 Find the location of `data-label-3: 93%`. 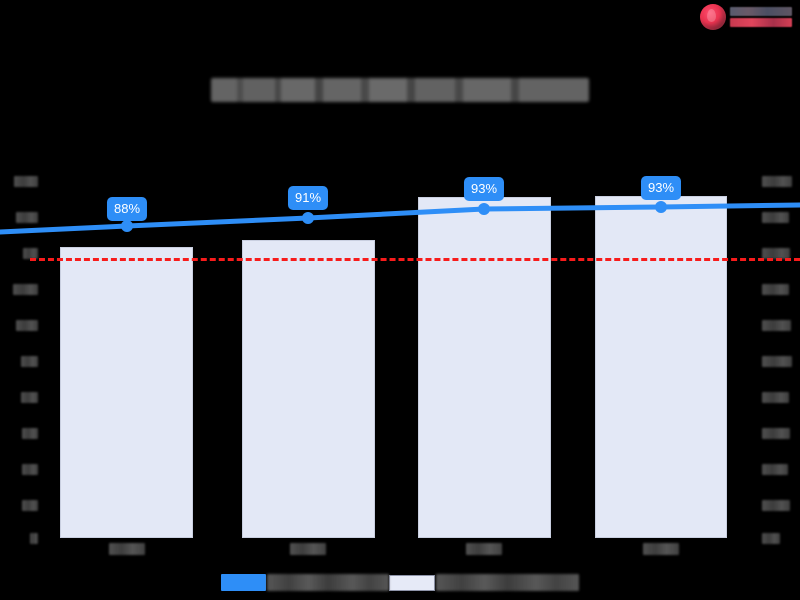

data-label-3: 93% is located at coordinates (661, 188).